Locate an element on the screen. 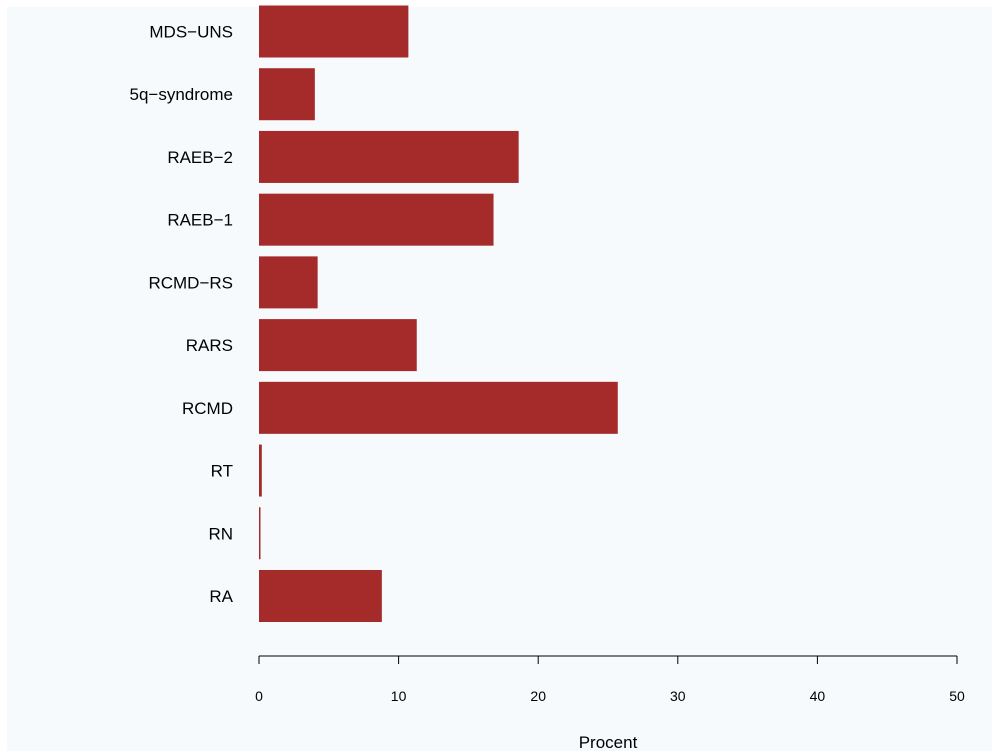 This screenshot has height=751, width=999. x-axis: 0 10 20 30 40 50 is located at coordinates (610, 679).